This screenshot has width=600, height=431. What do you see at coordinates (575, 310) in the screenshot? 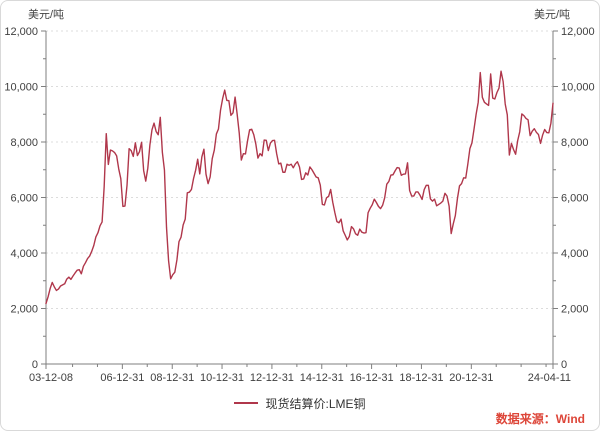
I see `y-tick-label-right: 2,000` at bounding box center [575, 310].